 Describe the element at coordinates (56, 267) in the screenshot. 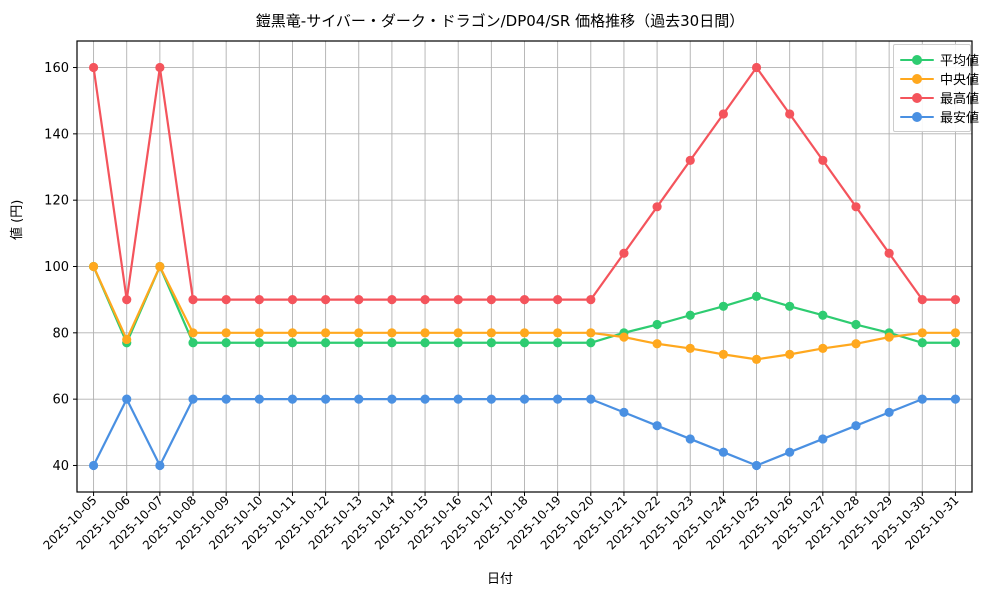

I see `y-axis-tick-label: 100` at that location.